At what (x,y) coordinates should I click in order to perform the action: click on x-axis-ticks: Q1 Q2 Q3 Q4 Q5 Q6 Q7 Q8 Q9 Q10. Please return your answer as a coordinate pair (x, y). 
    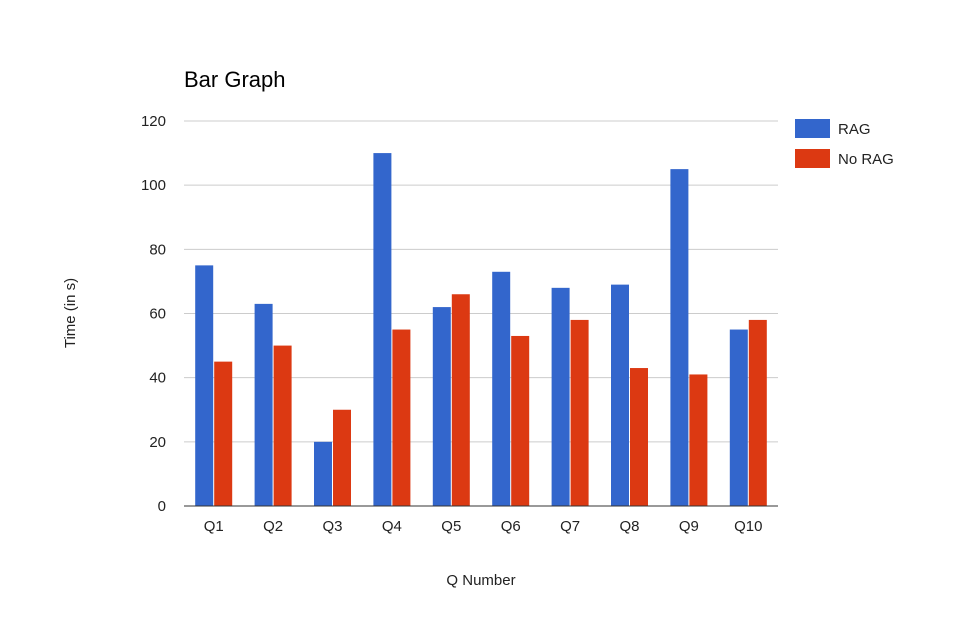
    Looking at the image, I should click on (483, 526).